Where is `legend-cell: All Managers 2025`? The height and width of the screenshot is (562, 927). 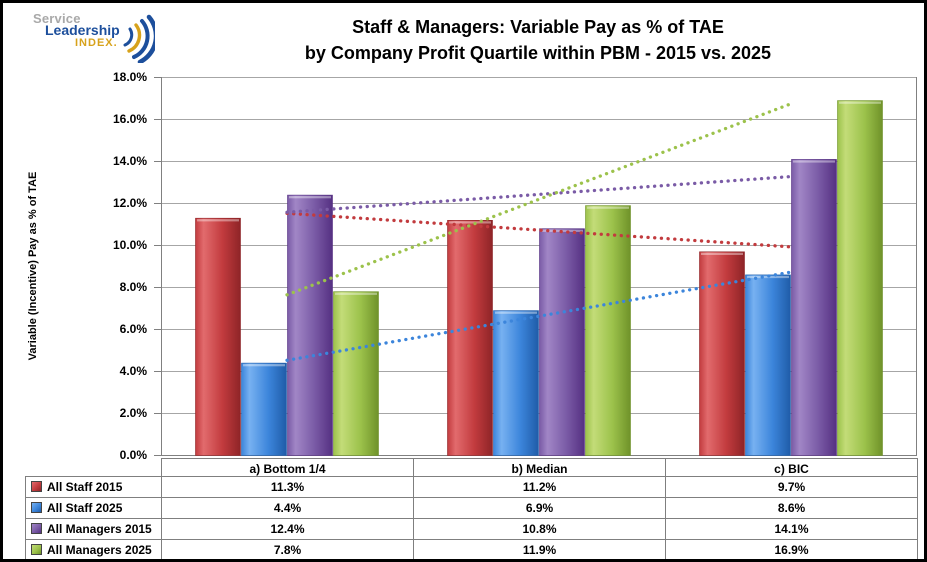 legend-cell: All Managers 2025 is located at coordinates (93, 549).